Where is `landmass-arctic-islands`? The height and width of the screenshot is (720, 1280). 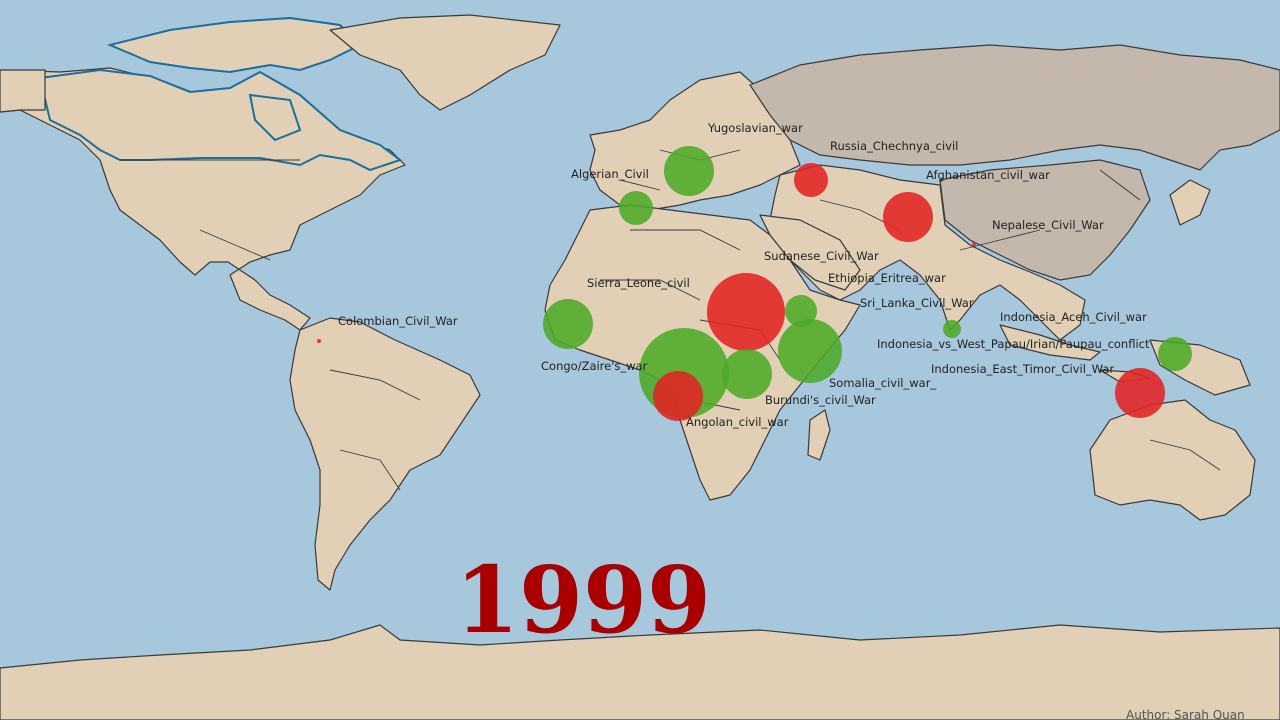
landmass-arctic-islands is located at coordinates (234, 79).